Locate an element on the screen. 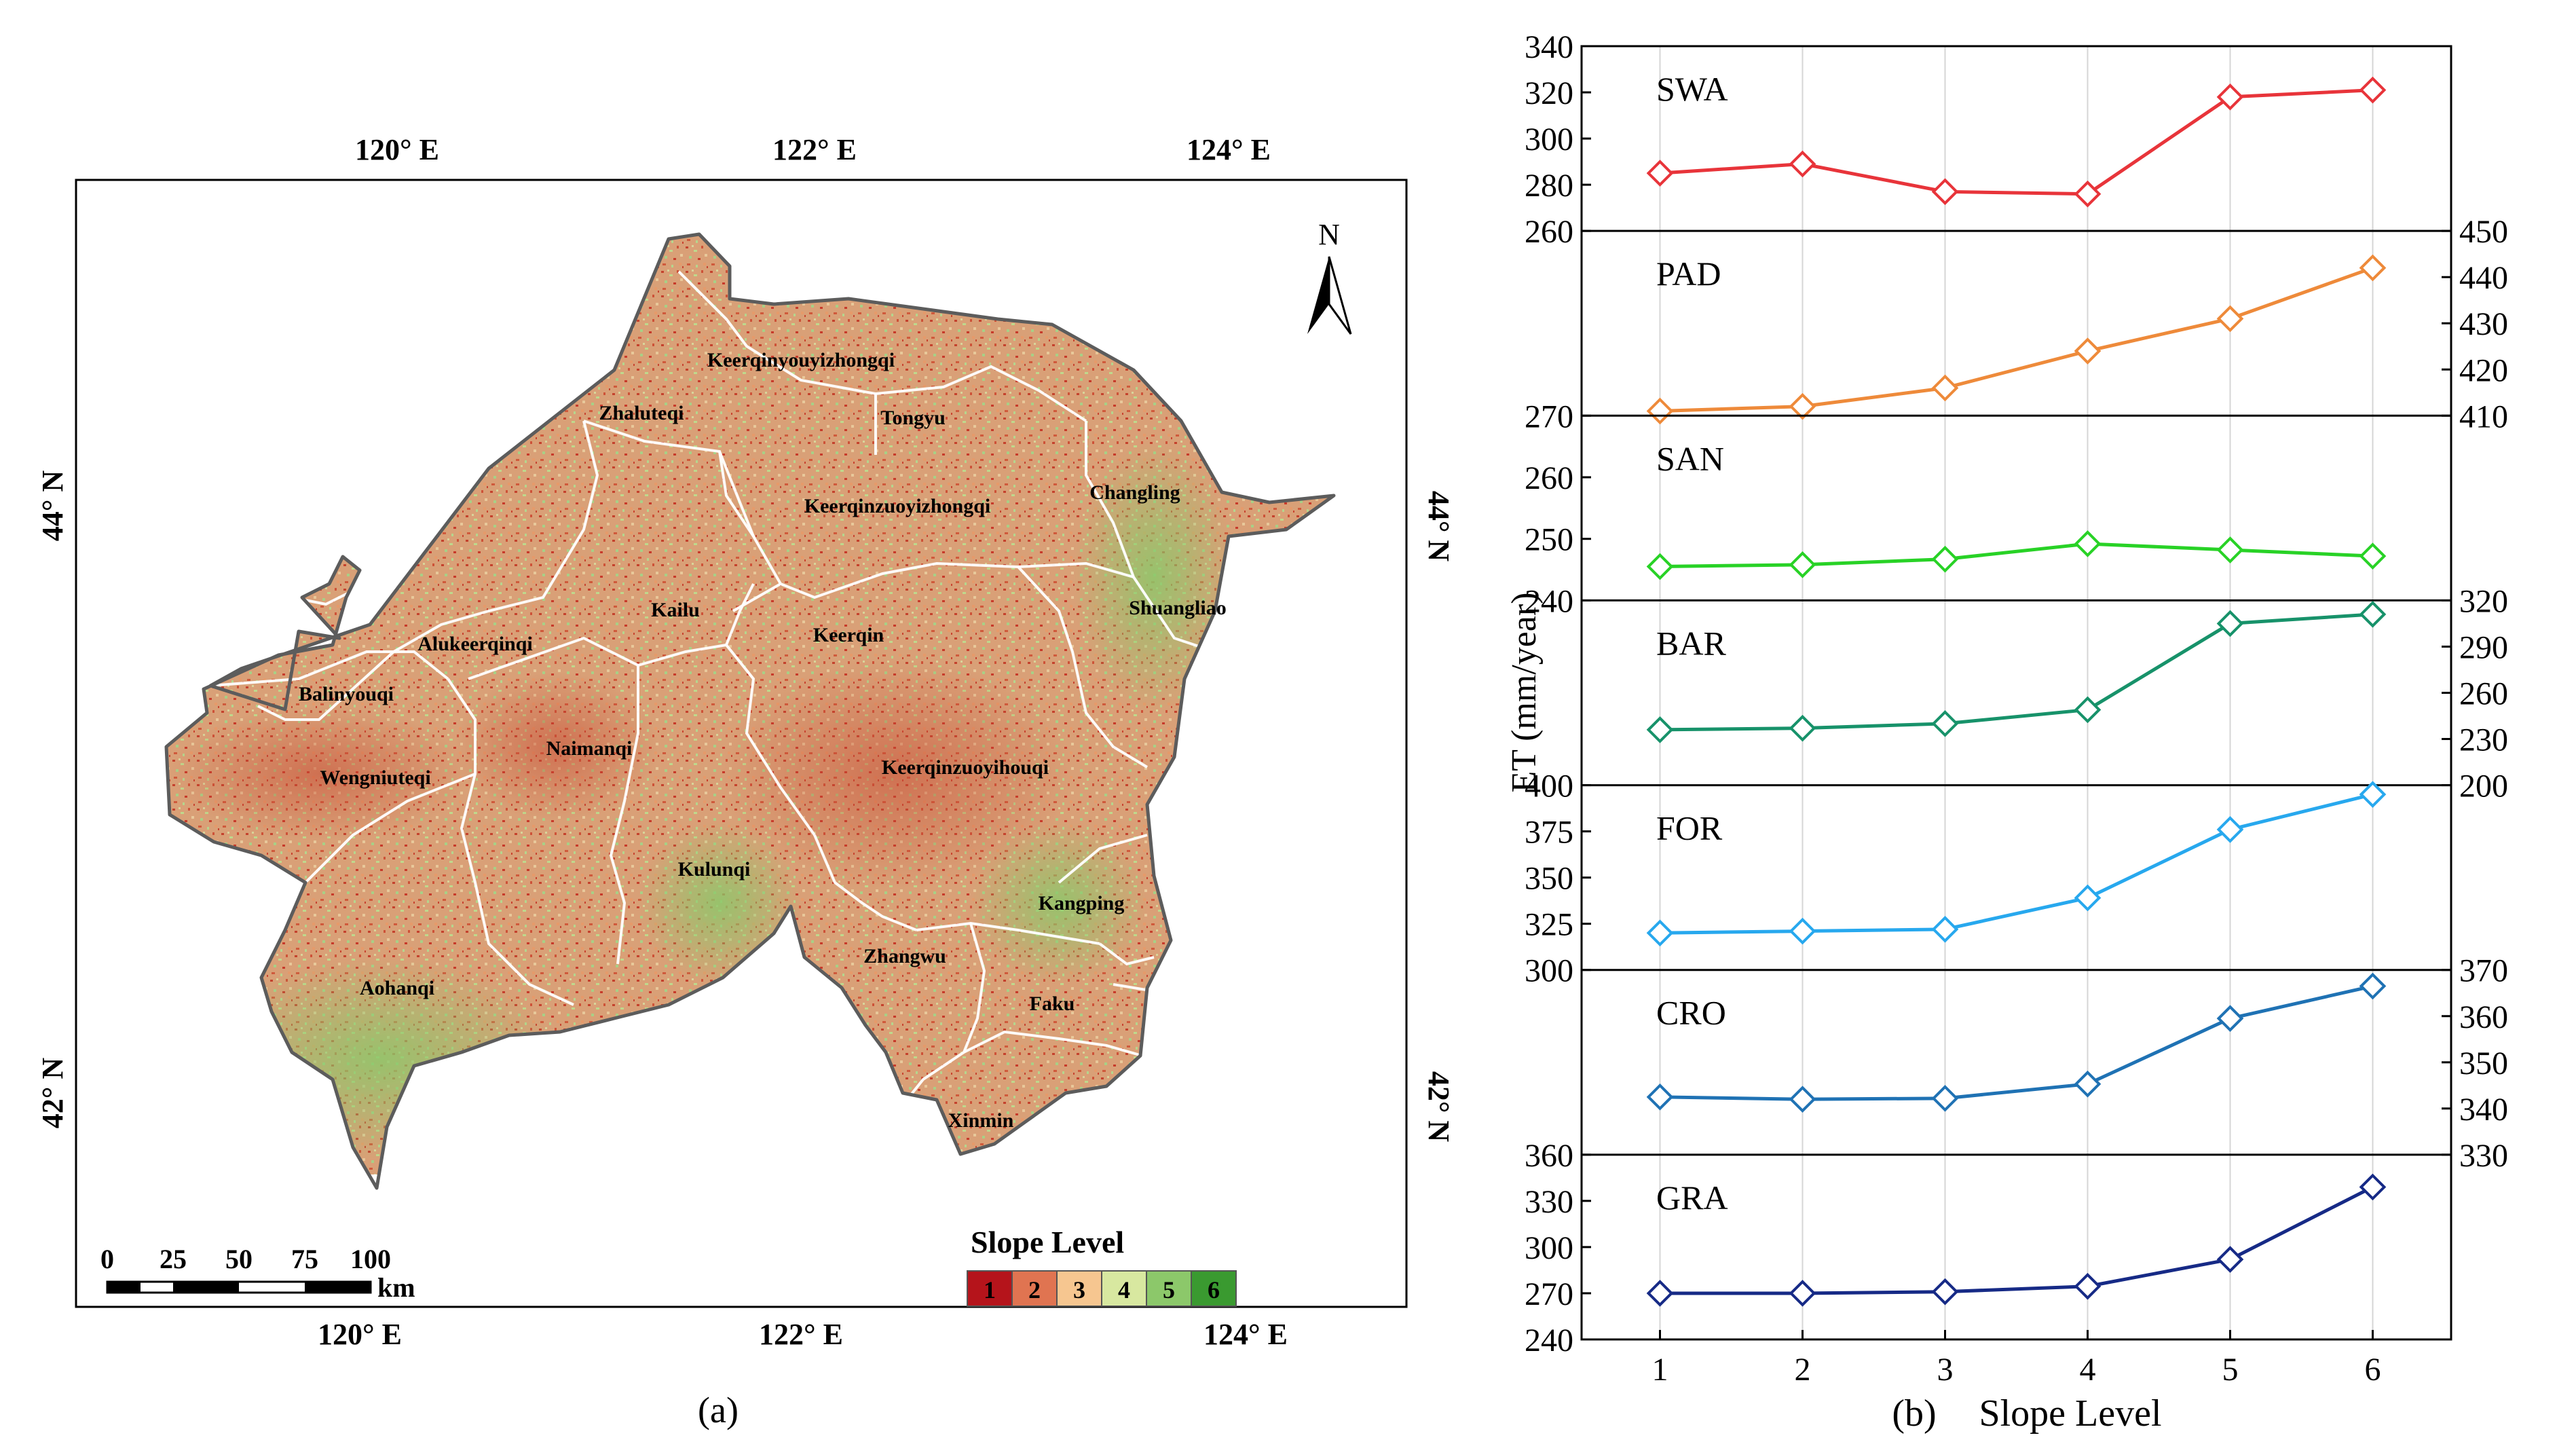  region-label: Aohanqi is located at coordinates (397, 988).